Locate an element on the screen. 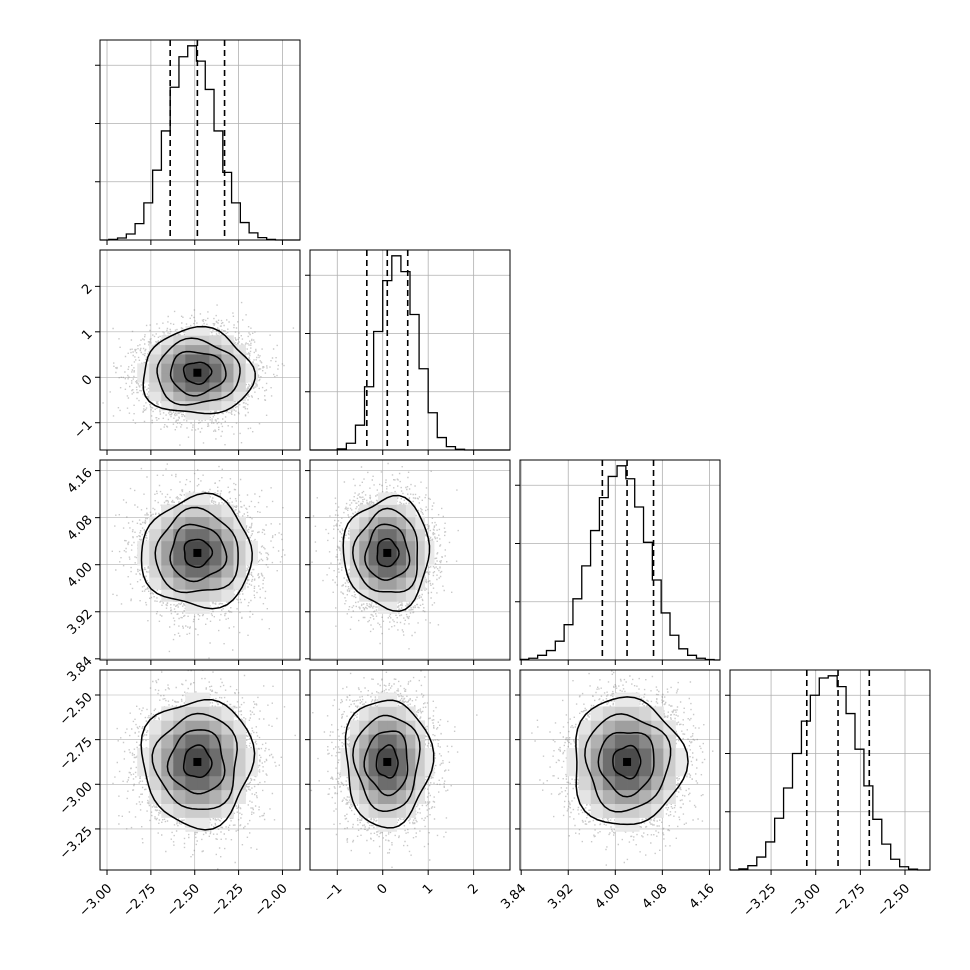  contour-1.5sigma is located at coordinates (196, 550).